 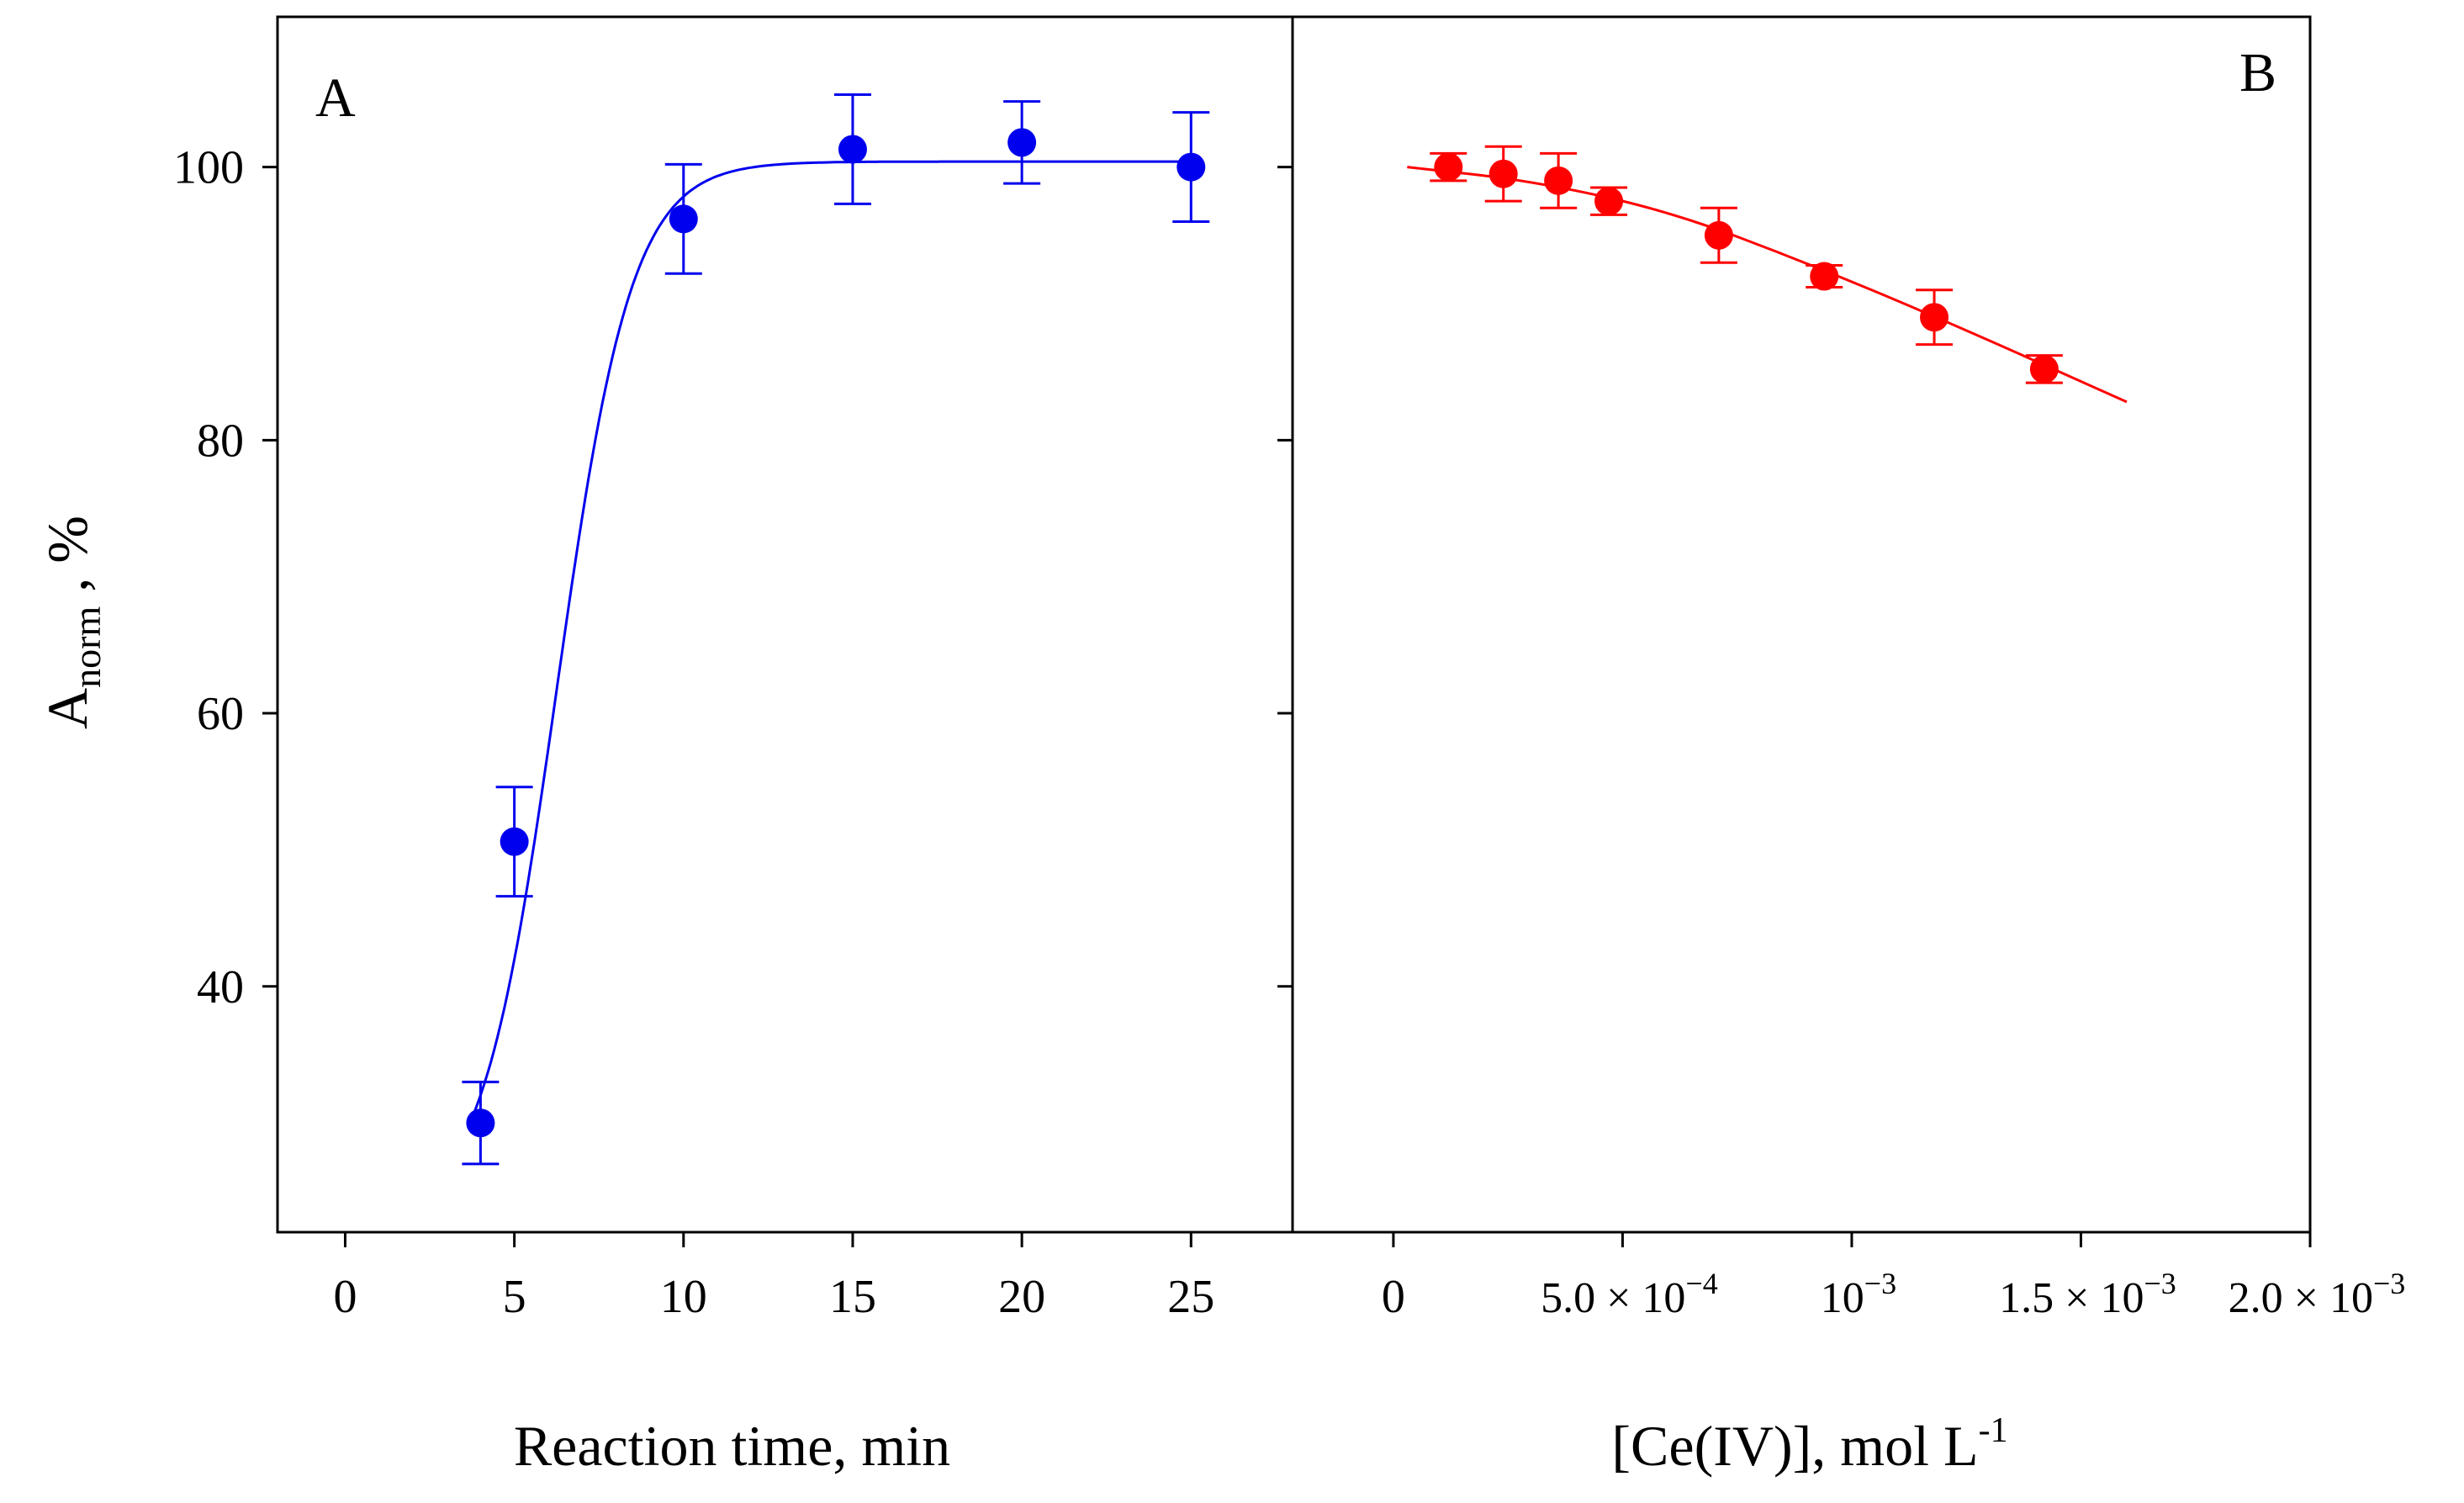 What do you see at coordinates (683, 1297) in the screenshot?
I see `x-tick-label-a: 10` at bounding box center [683, 1297].